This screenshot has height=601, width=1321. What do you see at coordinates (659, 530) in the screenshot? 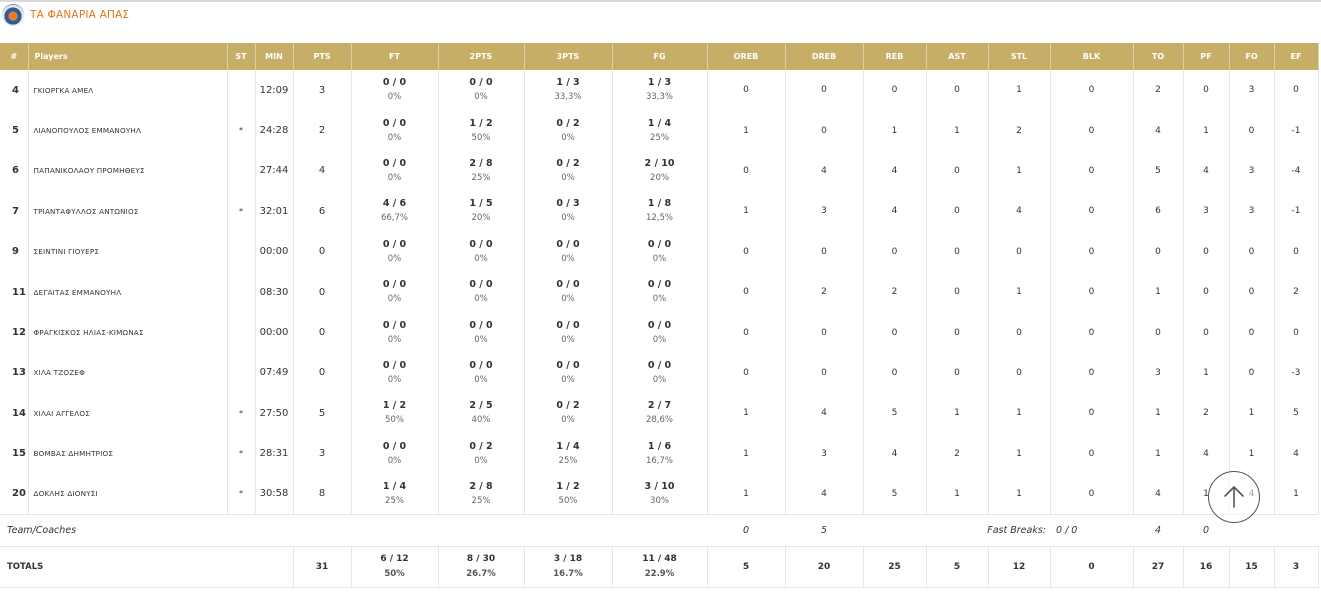
I see `team-coaches-row: Team/Coaches 0 5 Fast Breaks: 0 / 0 4 0` at bounding box center [659, 530].